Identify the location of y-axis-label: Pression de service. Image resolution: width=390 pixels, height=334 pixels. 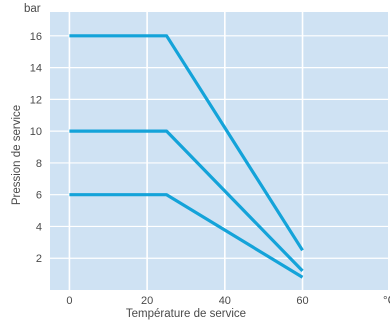
(17, 155).